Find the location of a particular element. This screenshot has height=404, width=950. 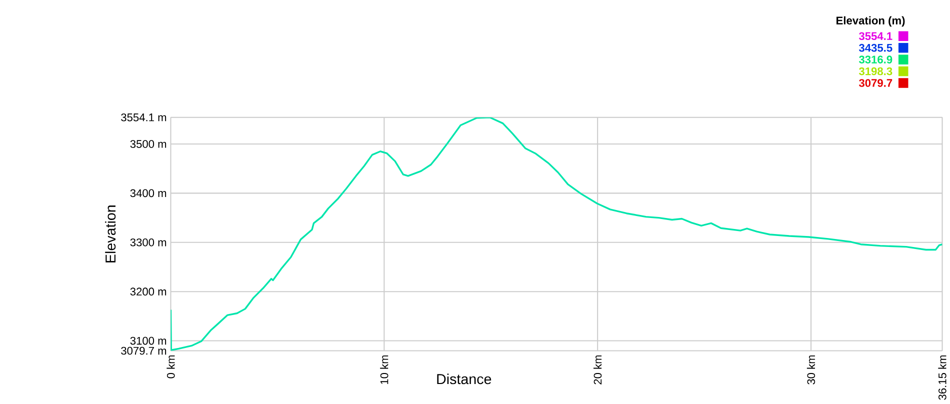

color-bar-title: Elevation (m) is located at coordinates (870, 21).